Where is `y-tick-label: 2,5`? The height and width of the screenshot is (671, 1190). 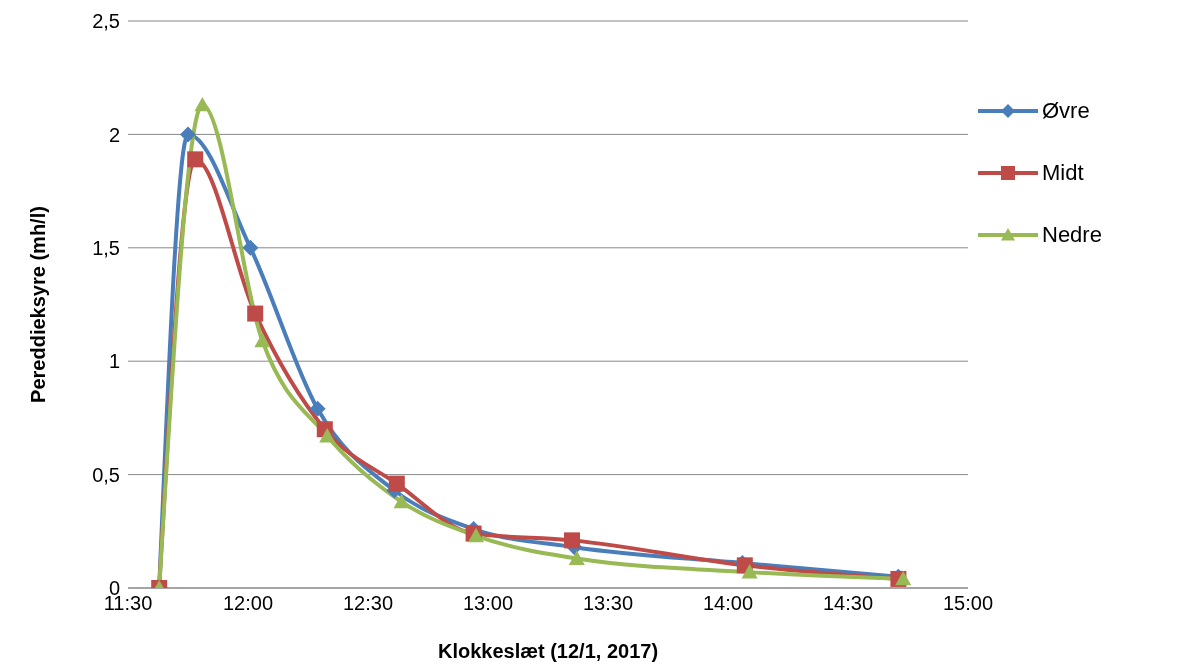
y-tick-label: 2,5 is located at coordinates (106, 21).